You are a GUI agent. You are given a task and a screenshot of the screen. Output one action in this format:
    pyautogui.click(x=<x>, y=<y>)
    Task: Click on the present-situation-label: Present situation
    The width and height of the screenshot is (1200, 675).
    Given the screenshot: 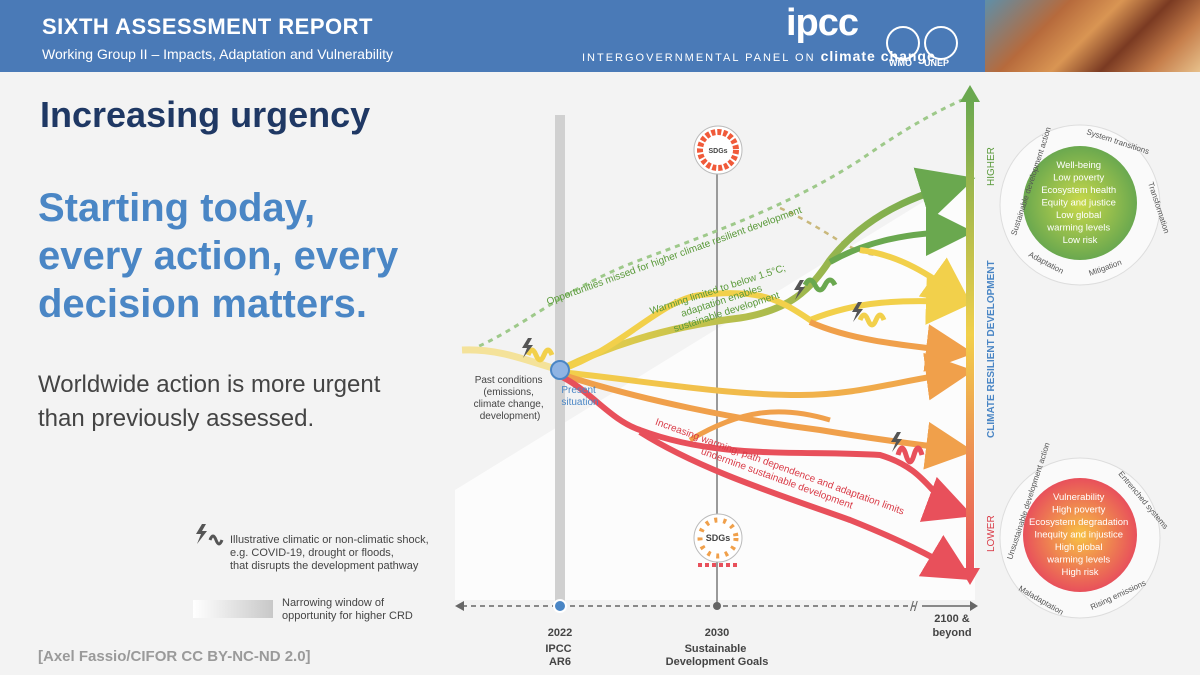 What is the action you would take?
    pyautogui.click(x=579, y=396)
    